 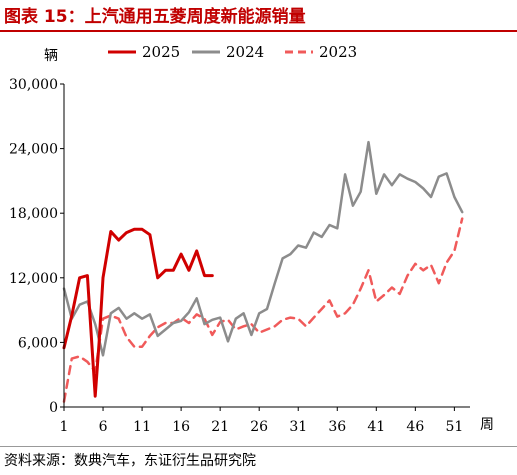 I want to click on y-tick-label: 18,000, so click(x=33, y=214).